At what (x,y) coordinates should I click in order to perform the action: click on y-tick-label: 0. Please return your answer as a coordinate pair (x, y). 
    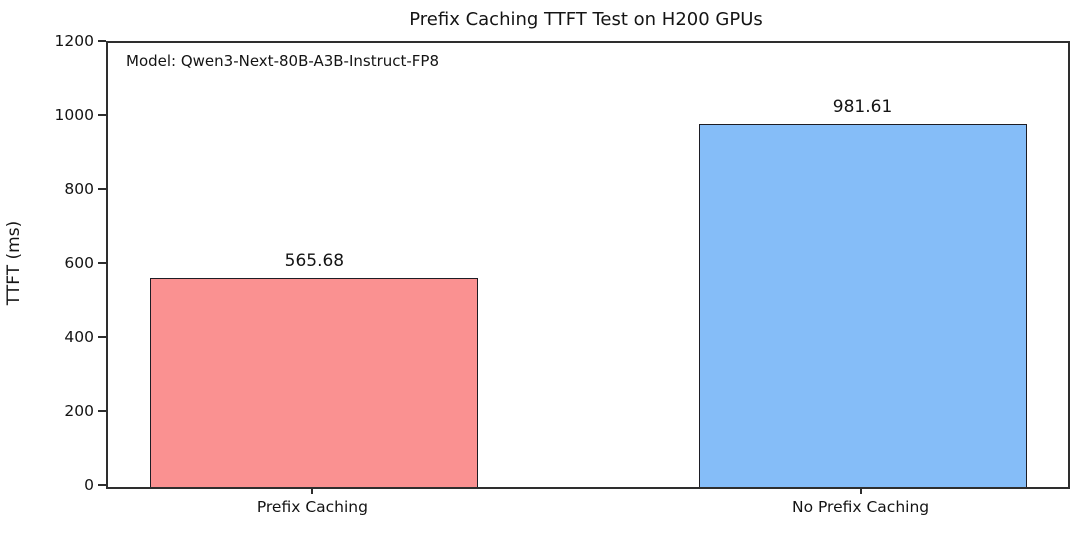
    Looking at the image, I should click on (89, 485).